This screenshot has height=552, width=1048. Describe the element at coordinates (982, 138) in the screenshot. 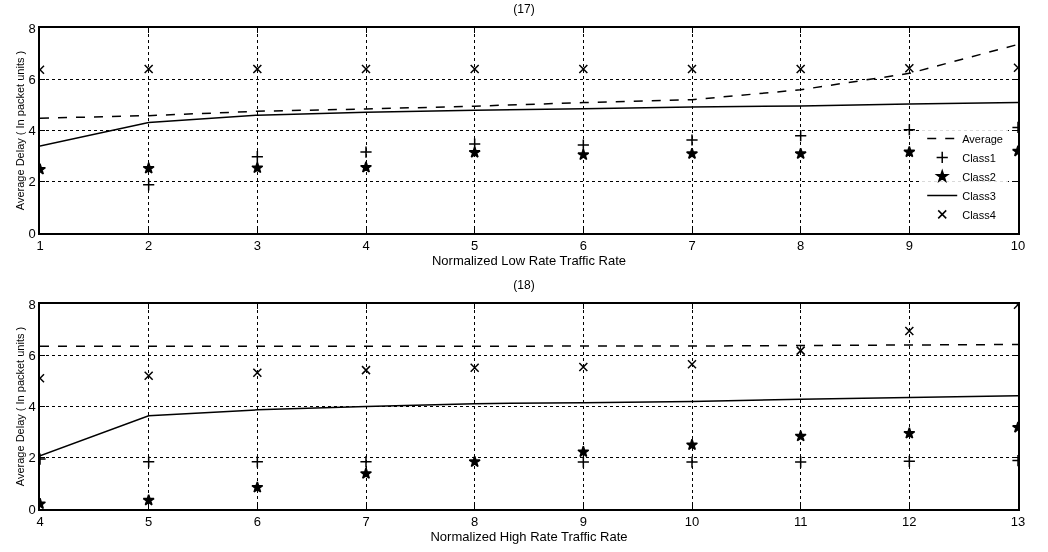

I see `legend-label: Average` at that location.